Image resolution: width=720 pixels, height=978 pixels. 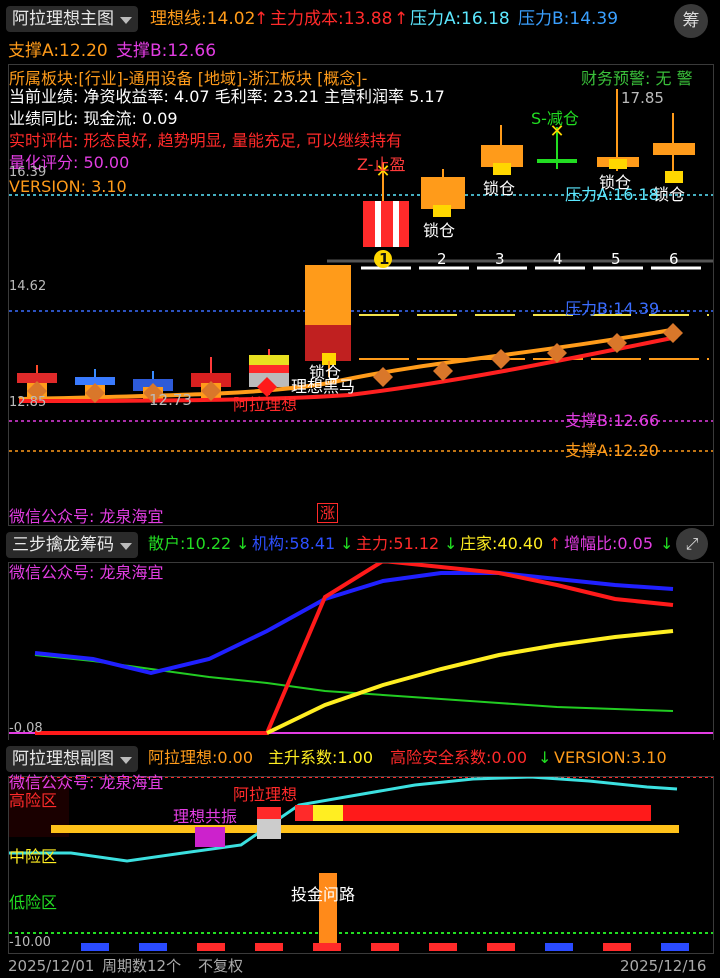 I want to click on risk-line, so click(x=343, y=820).